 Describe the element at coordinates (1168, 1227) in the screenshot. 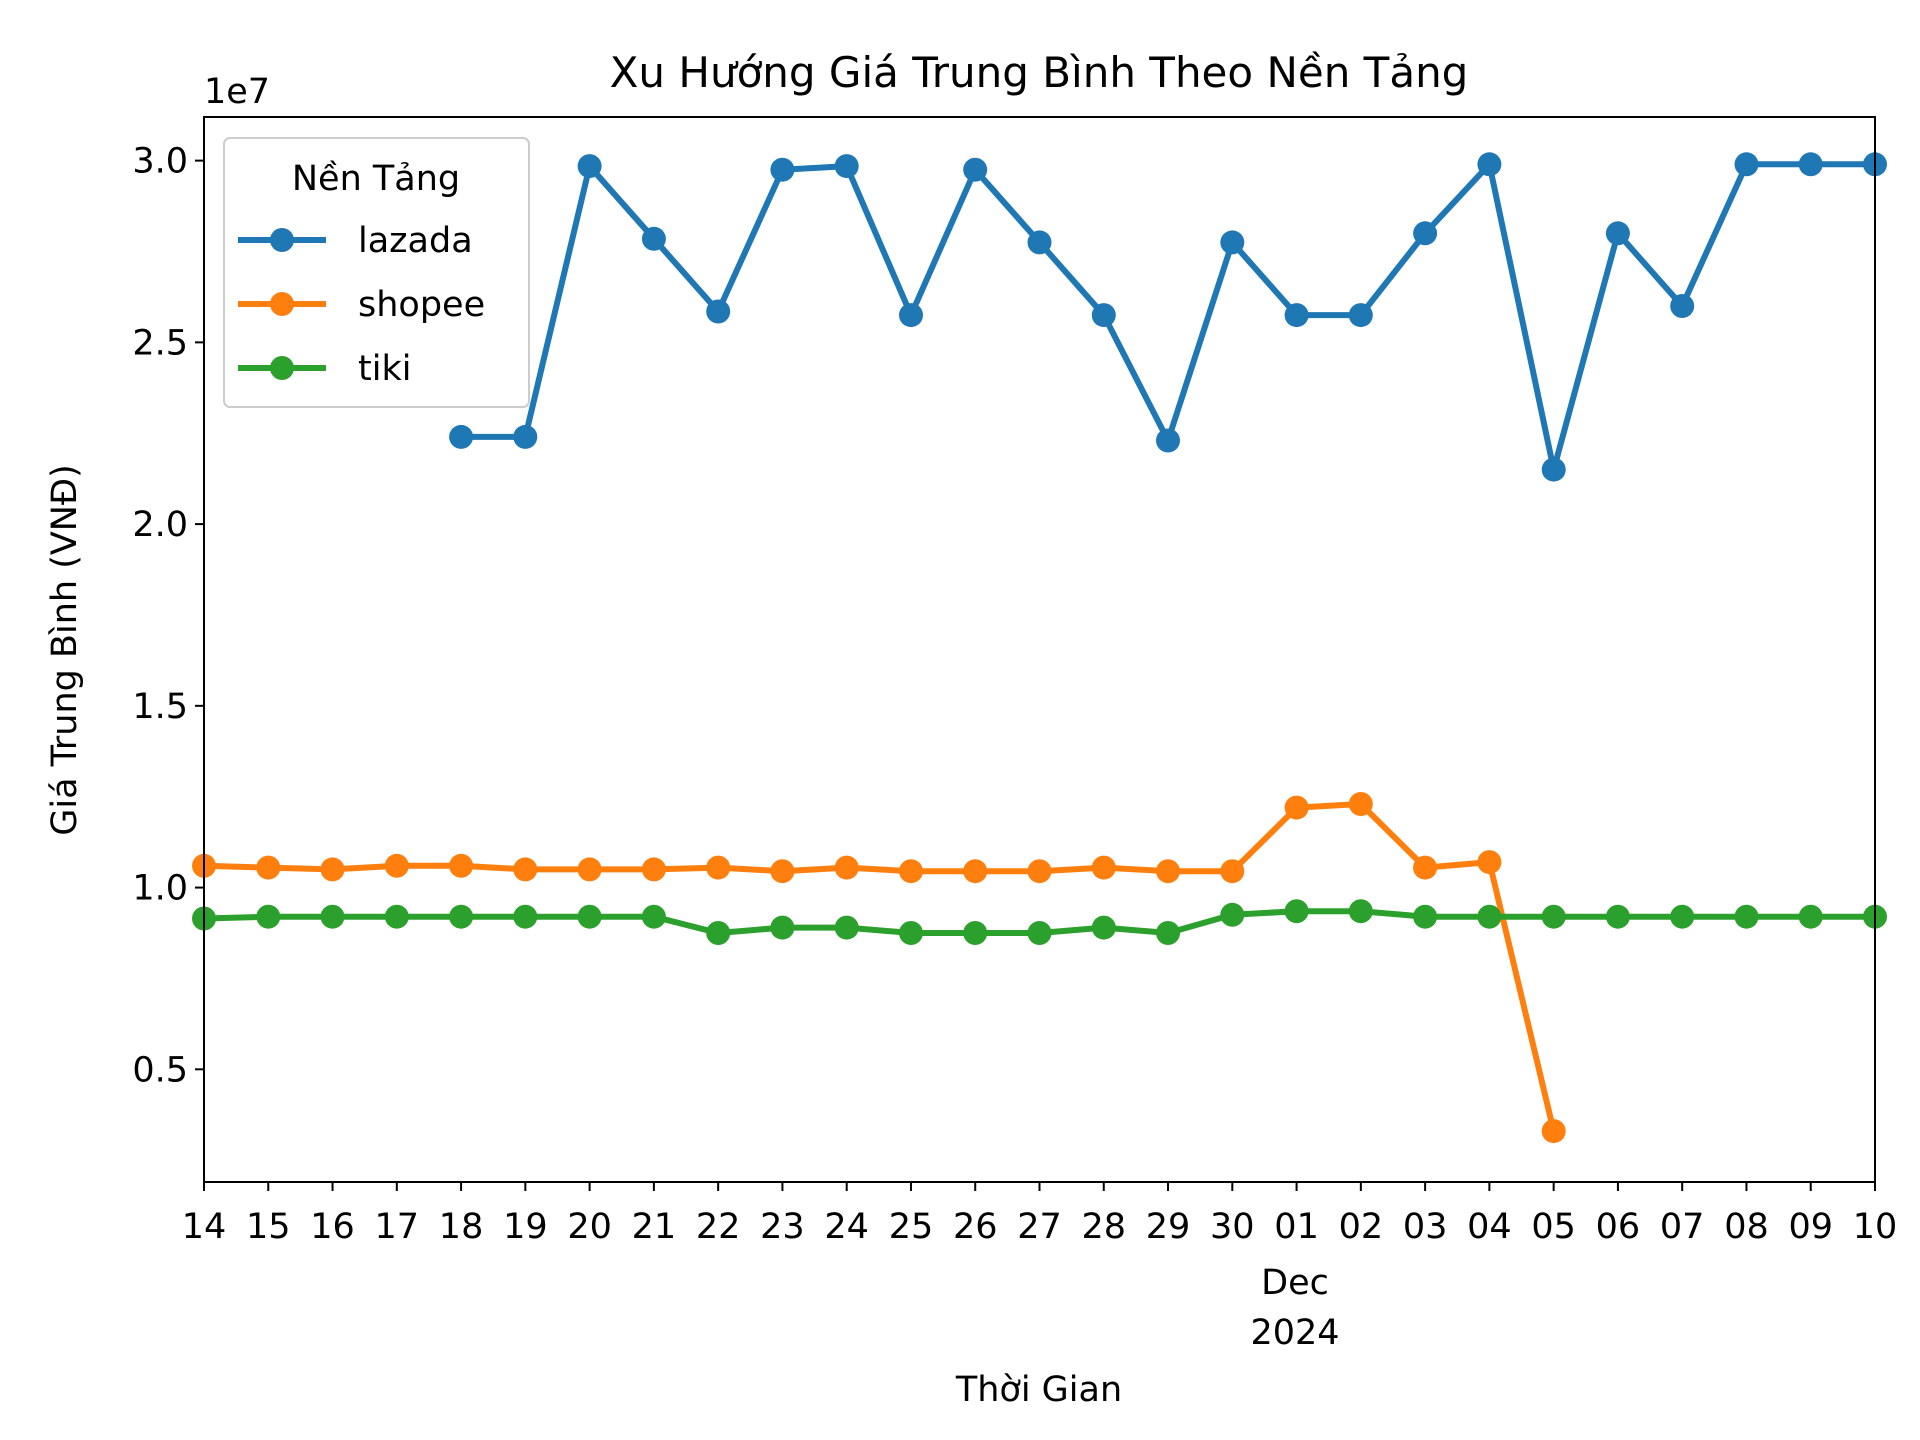

I see `x-tick-label-15: 29` at that location.